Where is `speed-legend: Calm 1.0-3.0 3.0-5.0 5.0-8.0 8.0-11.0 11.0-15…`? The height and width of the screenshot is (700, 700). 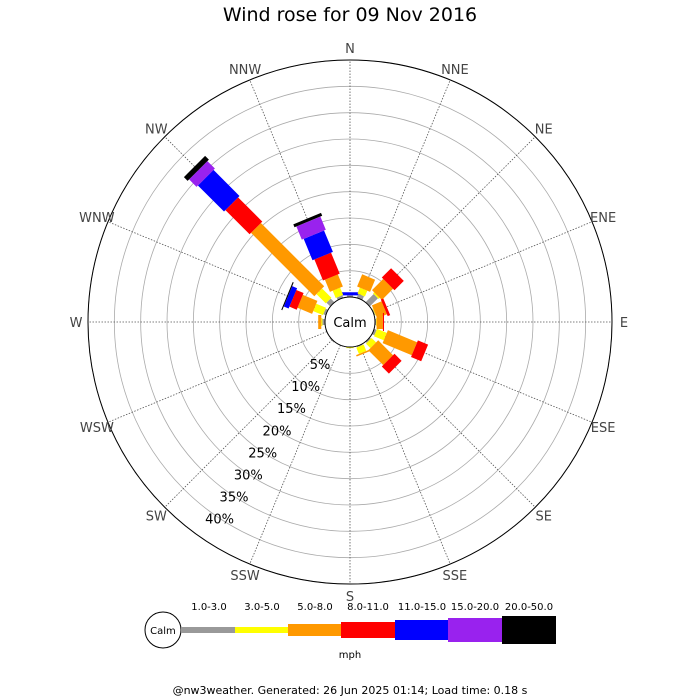
speed-legend: Calm 1.0-3.0 3.0-5.0 5.0-8.0 8.0-11.0 11.0-15… is located at coordinates (350, 631).